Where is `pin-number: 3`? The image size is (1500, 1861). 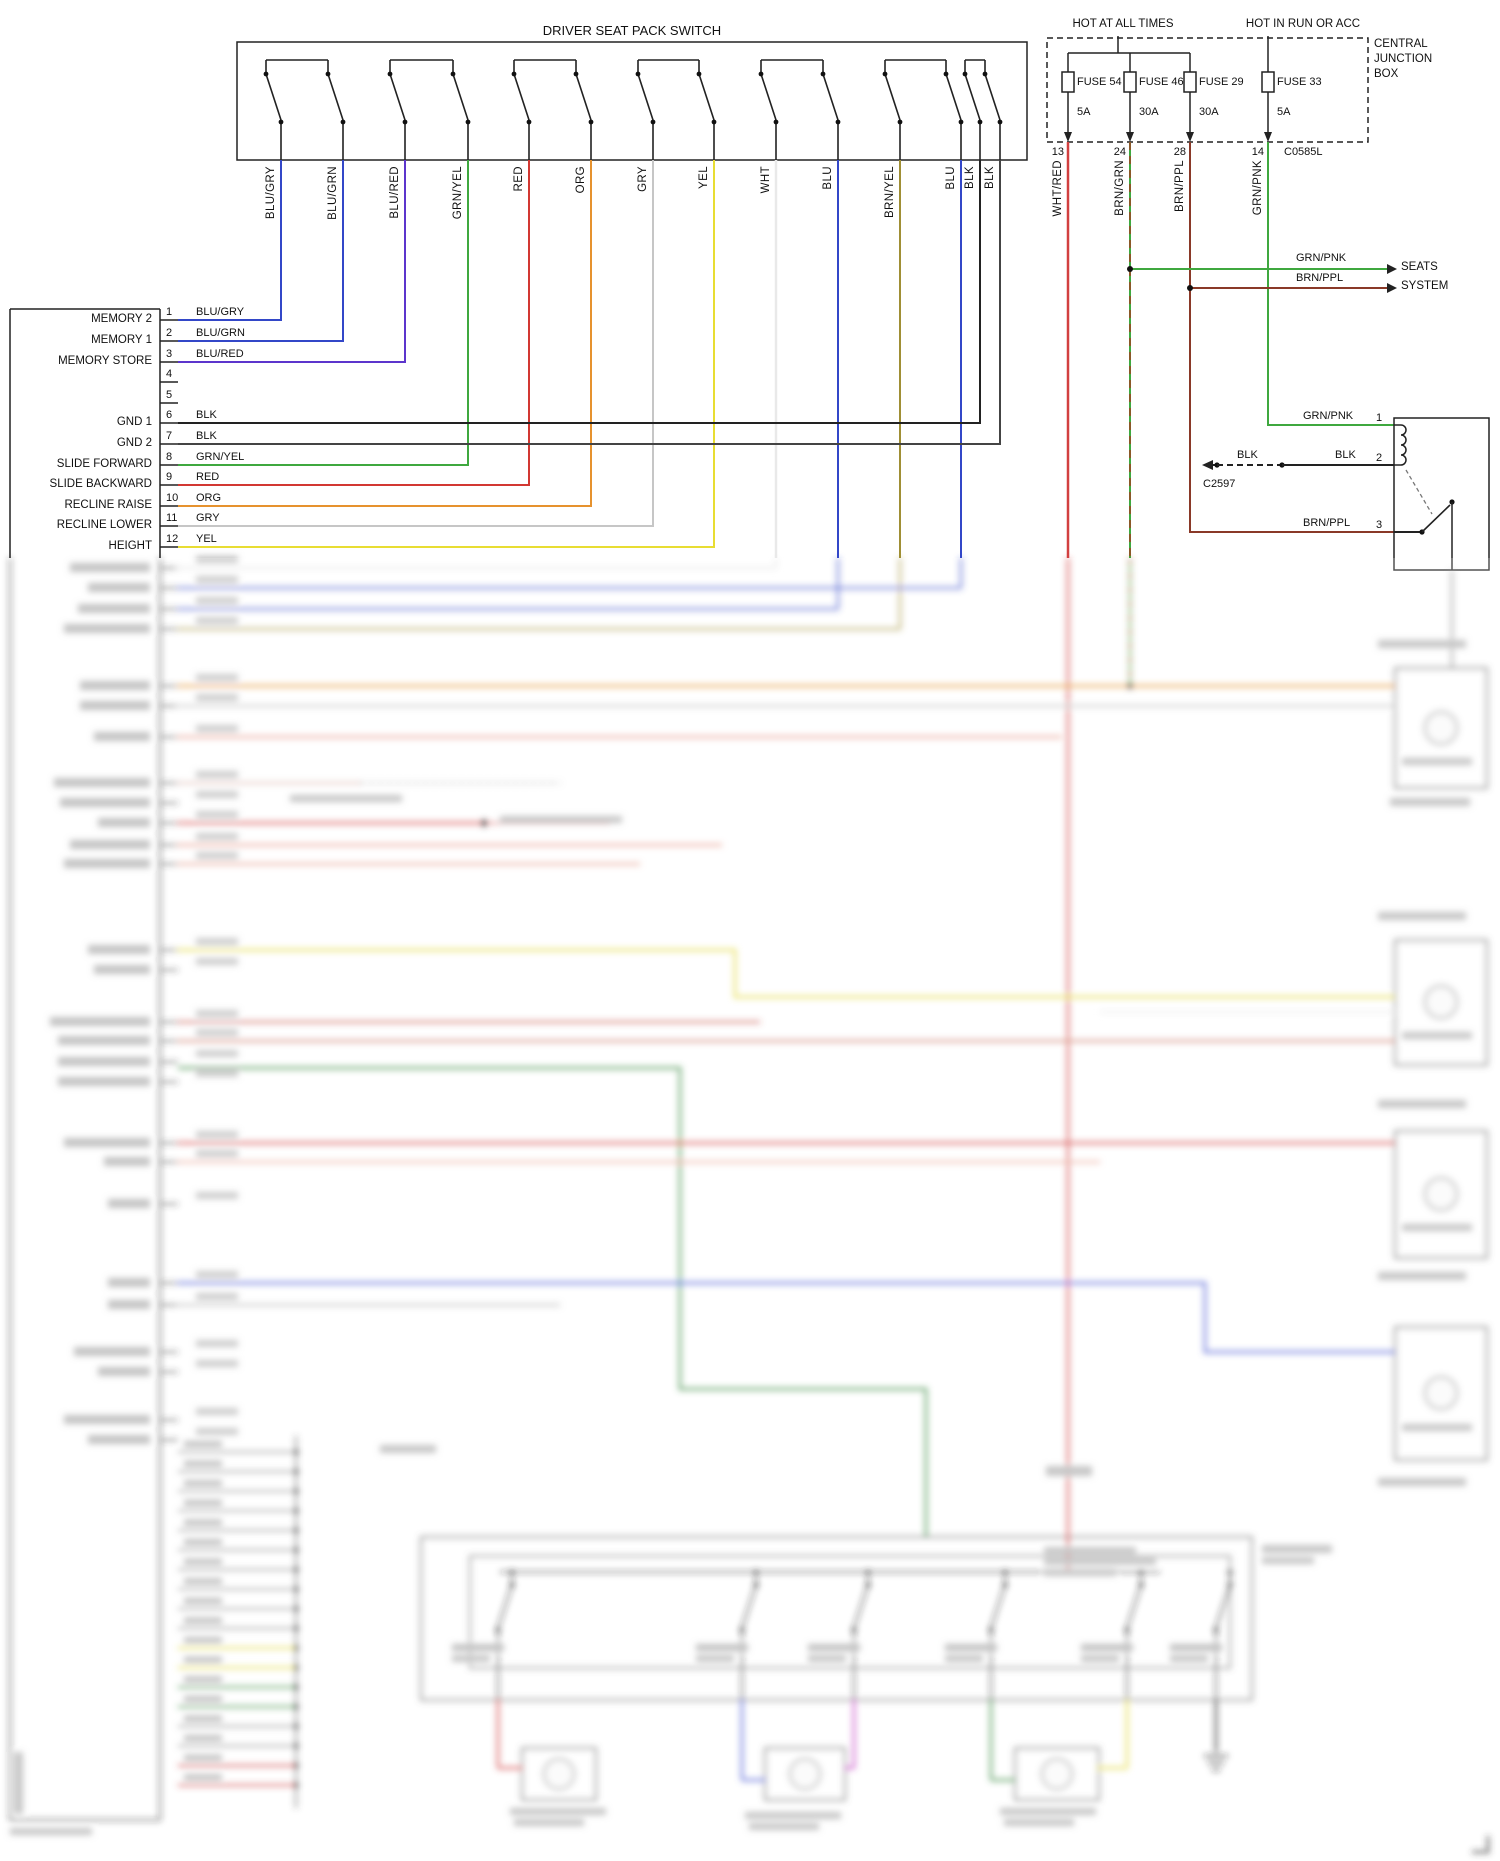
pin-number: 3 is located at coordinates (169, 354).